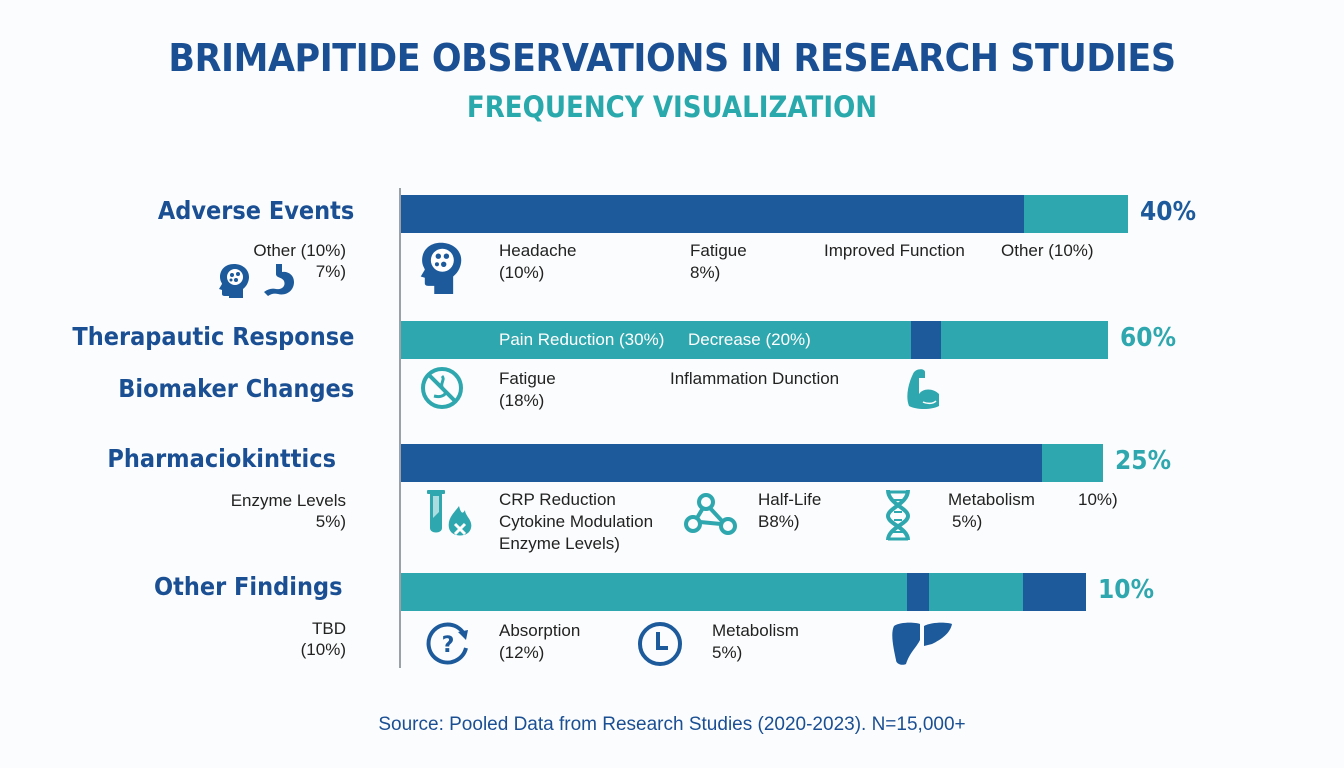 The width and height of the screenshot is (1344, 768). Describe the element at coordinates (236, 388) in the screenshot. I see `category-label-biomarker-changes: Biomaker Changes` at that location.